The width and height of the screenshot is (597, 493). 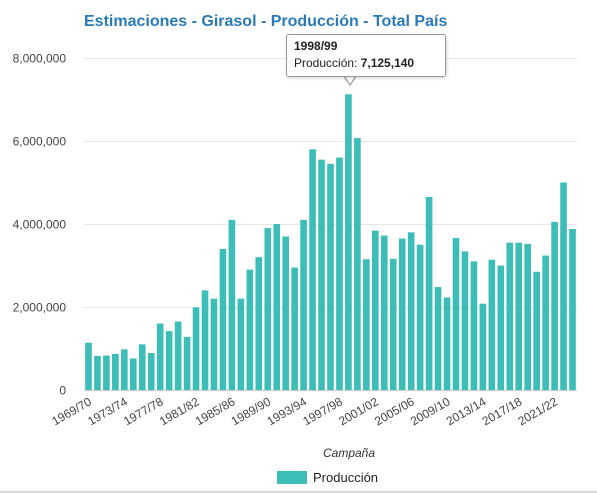 I want to click on x-tick-label: 2009/10, so click(x=430, y=411).